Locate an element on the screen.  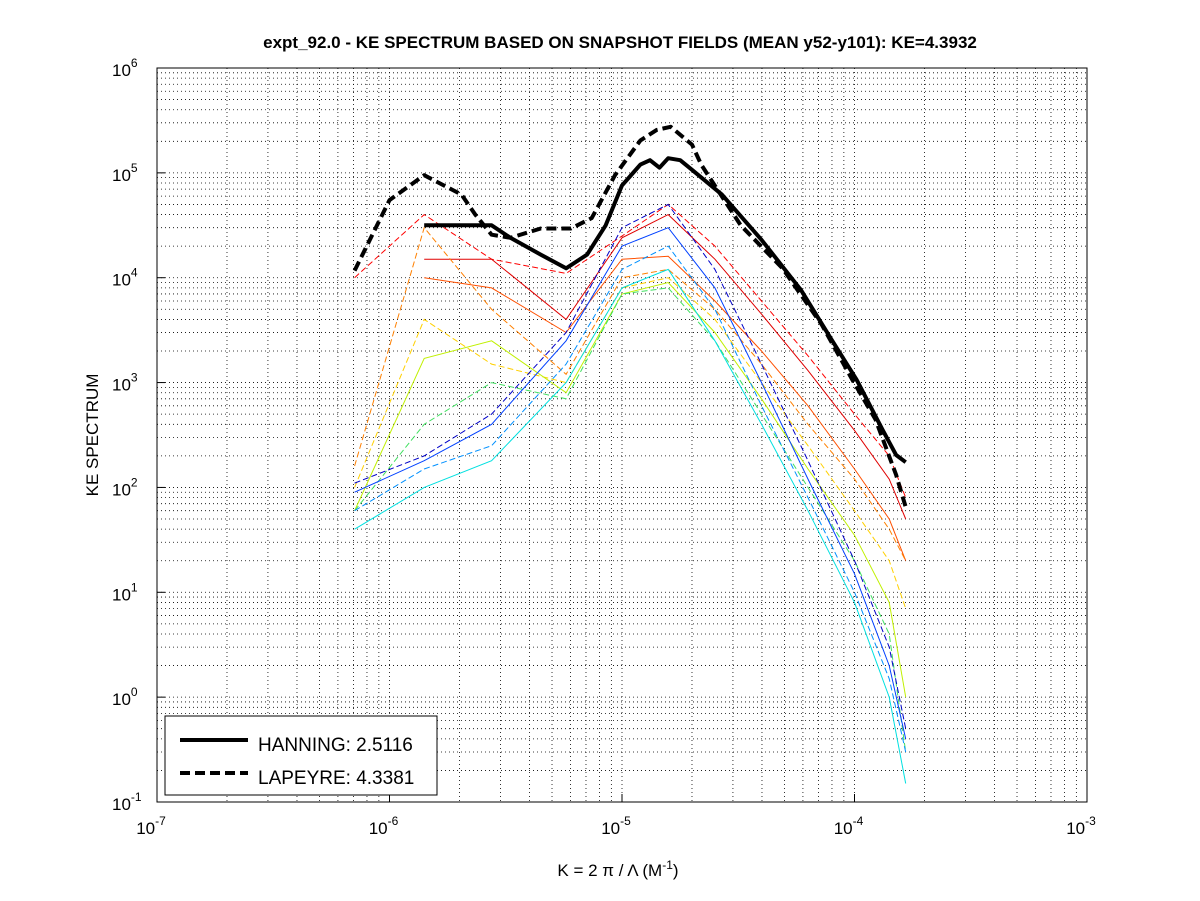
legend-hanning-label: HANNING: 2.5116 is located at coordinates (335, 745).